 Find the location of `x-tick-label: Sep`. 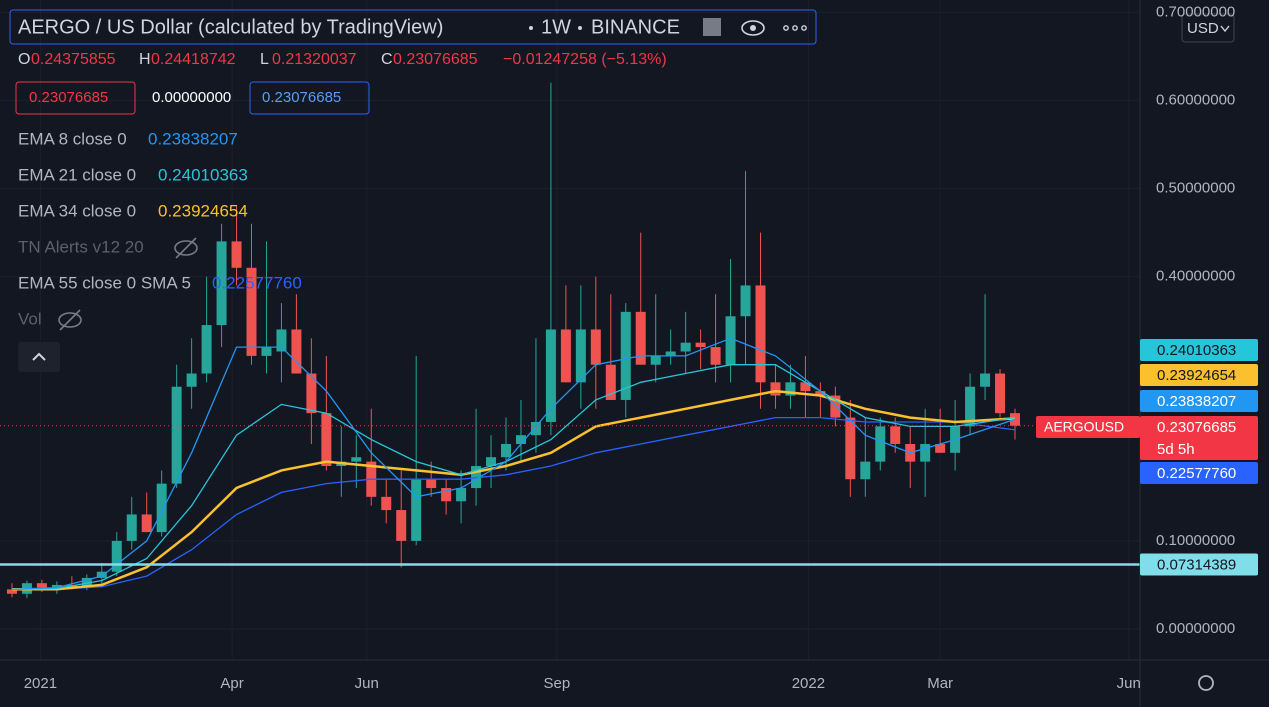

x-tick-label: Sep is located at coordinates (557, 683).